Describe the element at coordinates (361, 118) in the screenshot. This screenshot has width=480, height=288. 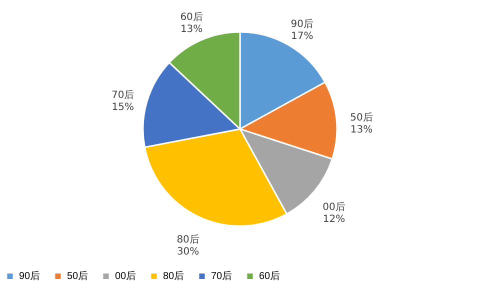
I see `slice-label: 50后` at that location.